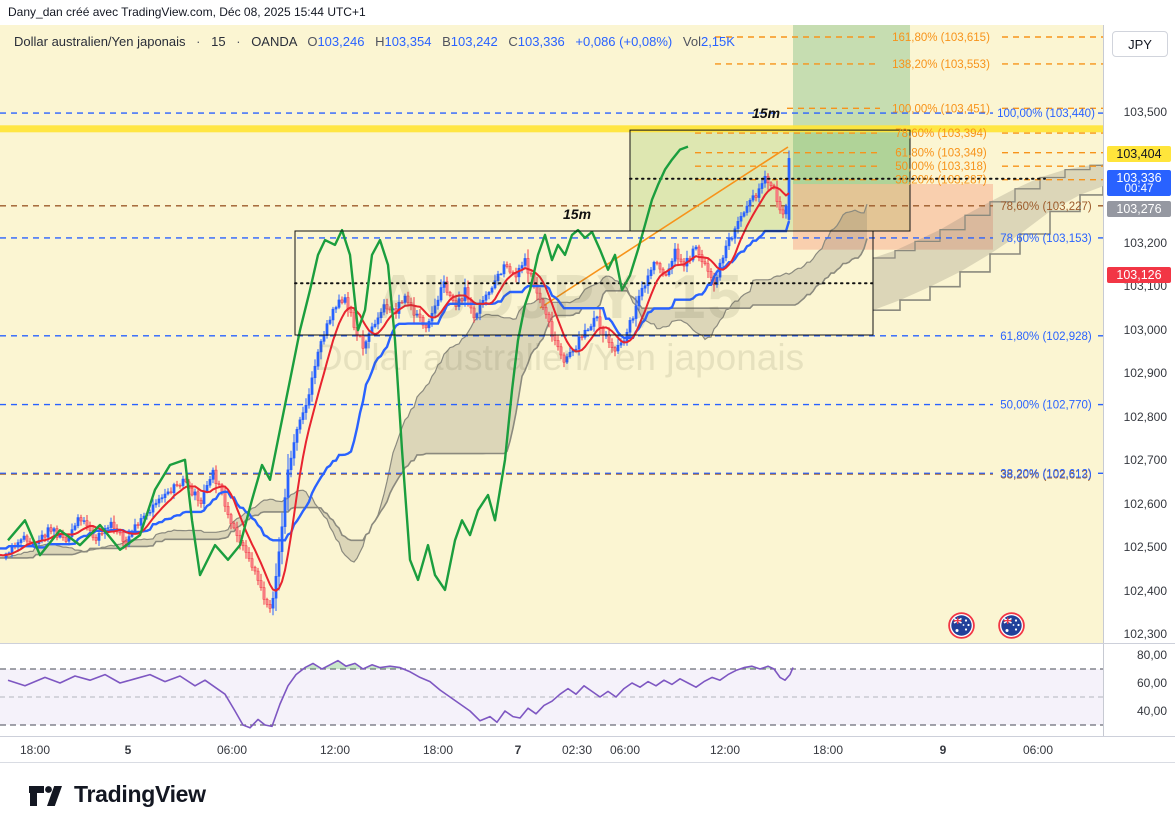 The height and width of the screenshot is (824, 1175). Describe the element at coordinates (624, 41) in the screenshot. I see `legend-change: +0,086 (+0,08%)` at that location.